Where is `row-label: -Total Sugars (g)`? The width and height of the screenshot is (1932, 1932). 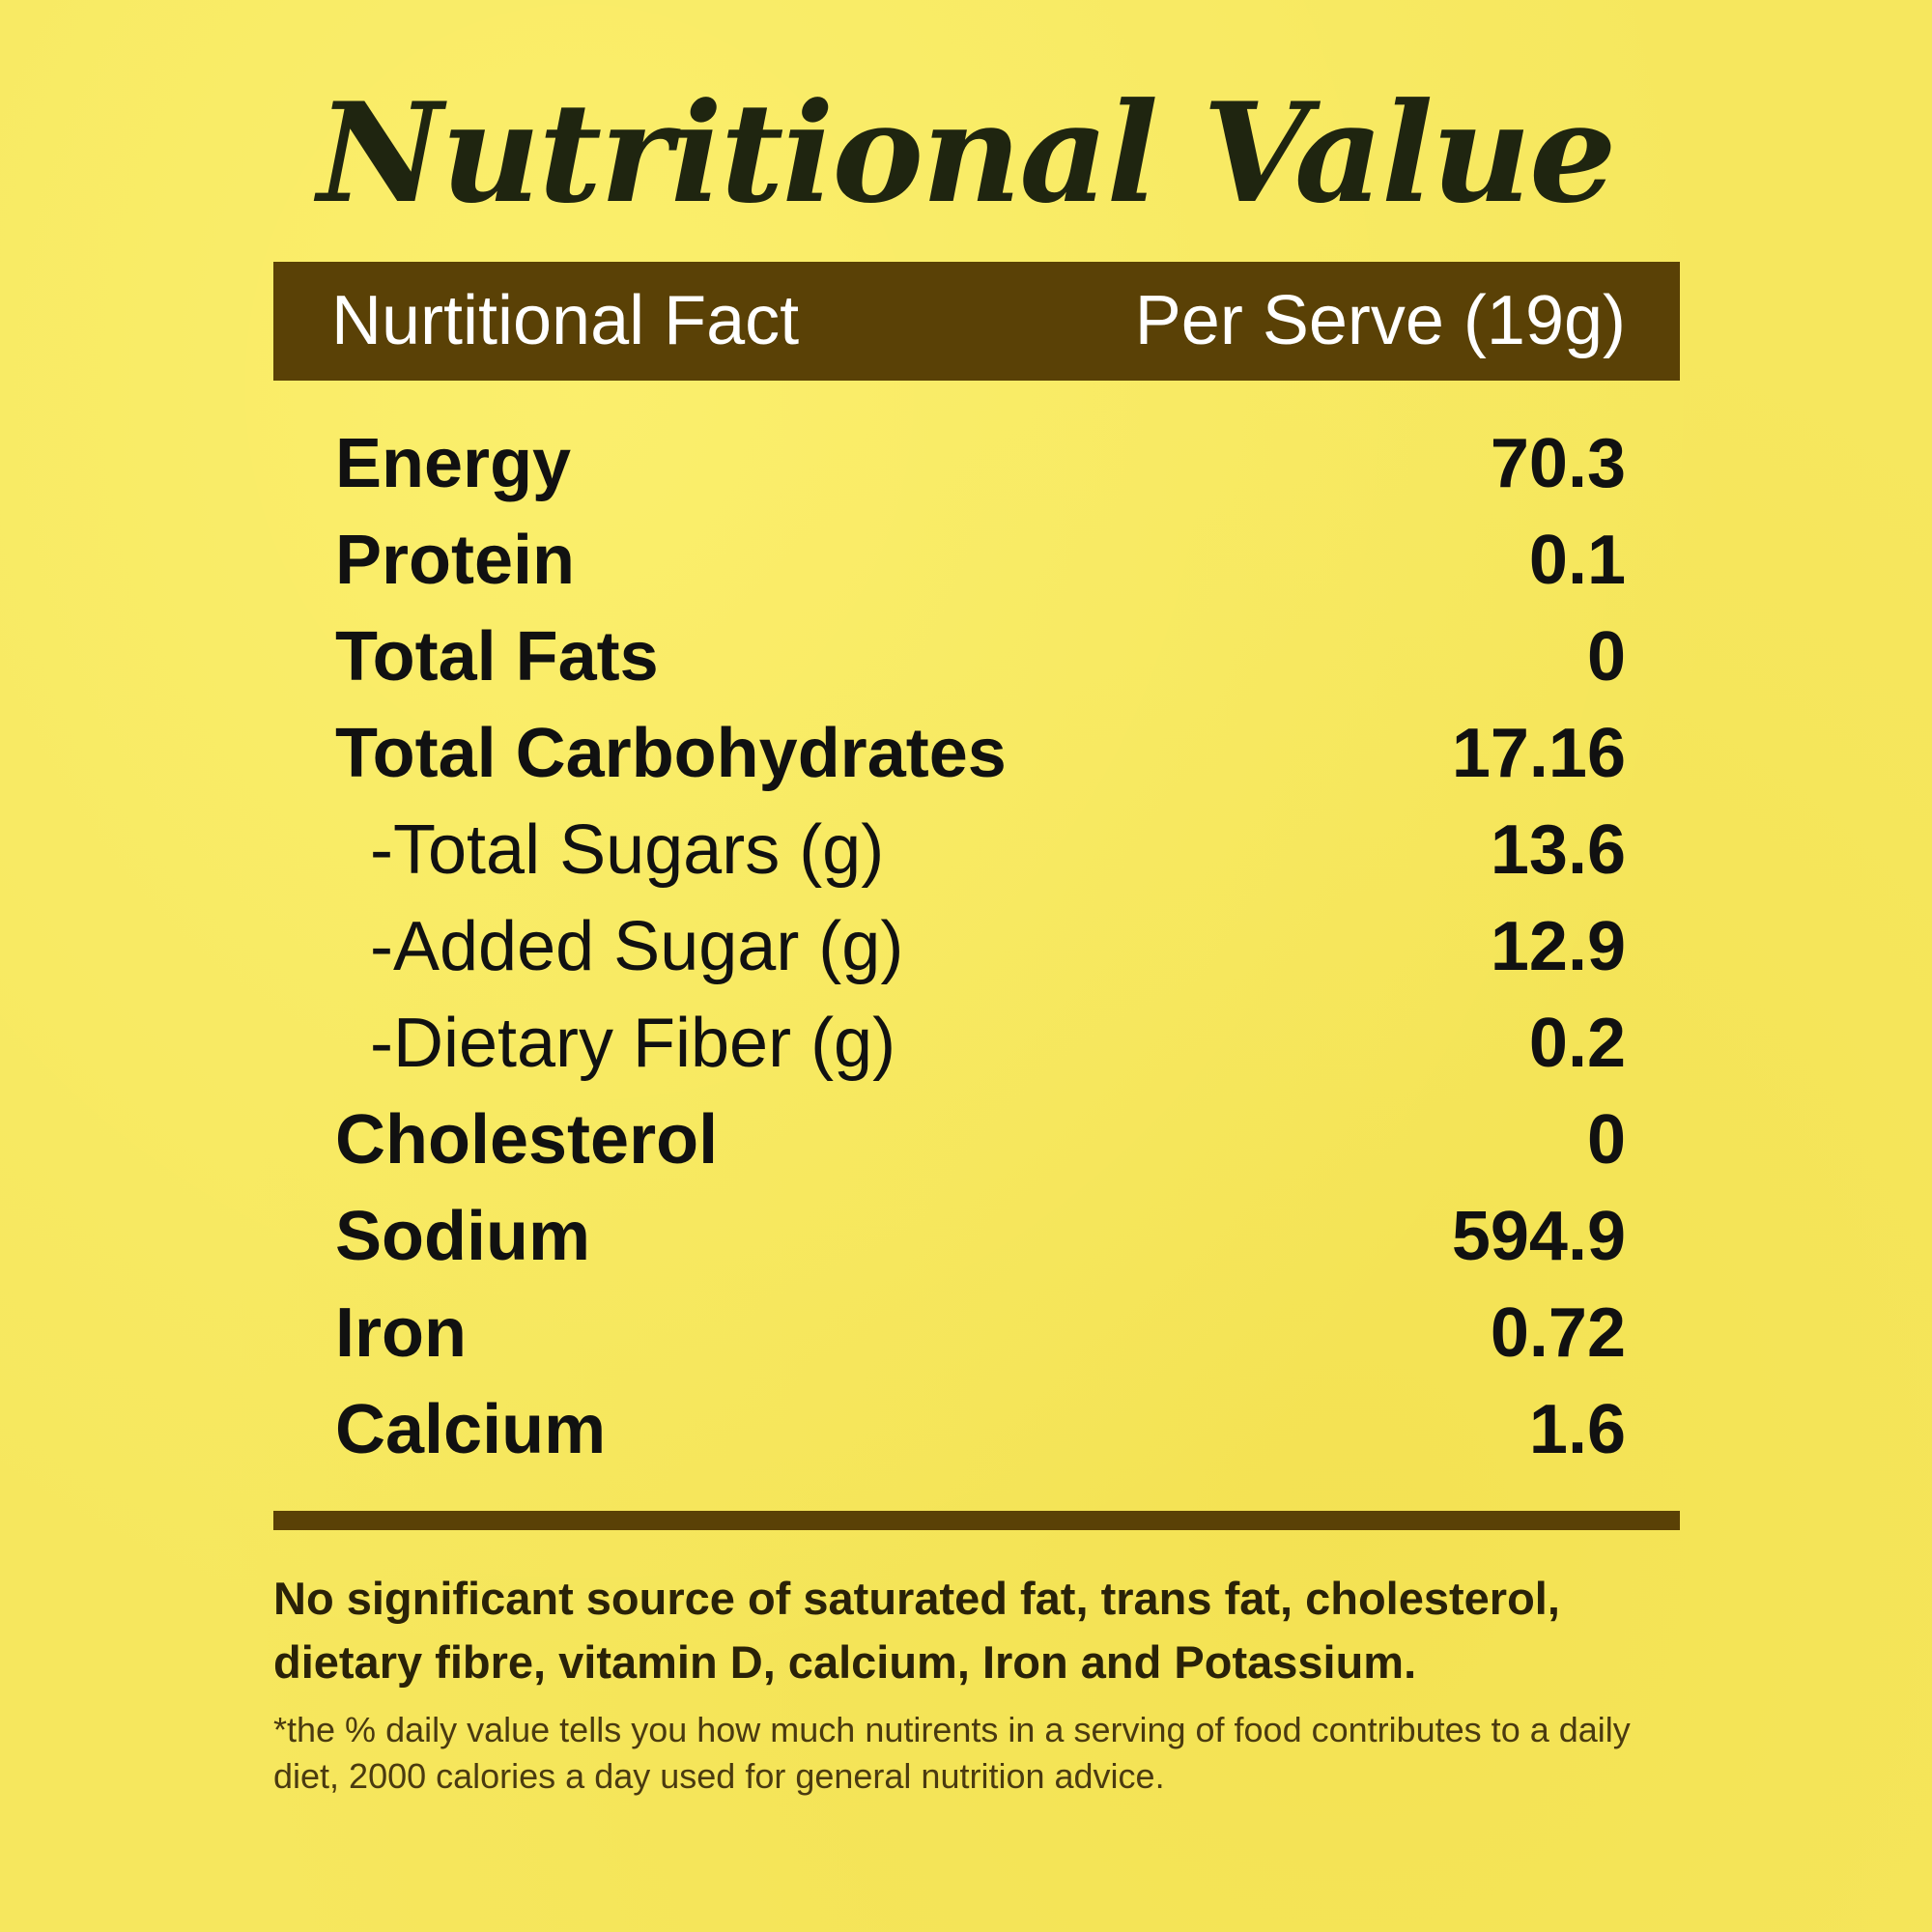 row-label: -Total Sugars (g) is located at coordinates (627, 850).